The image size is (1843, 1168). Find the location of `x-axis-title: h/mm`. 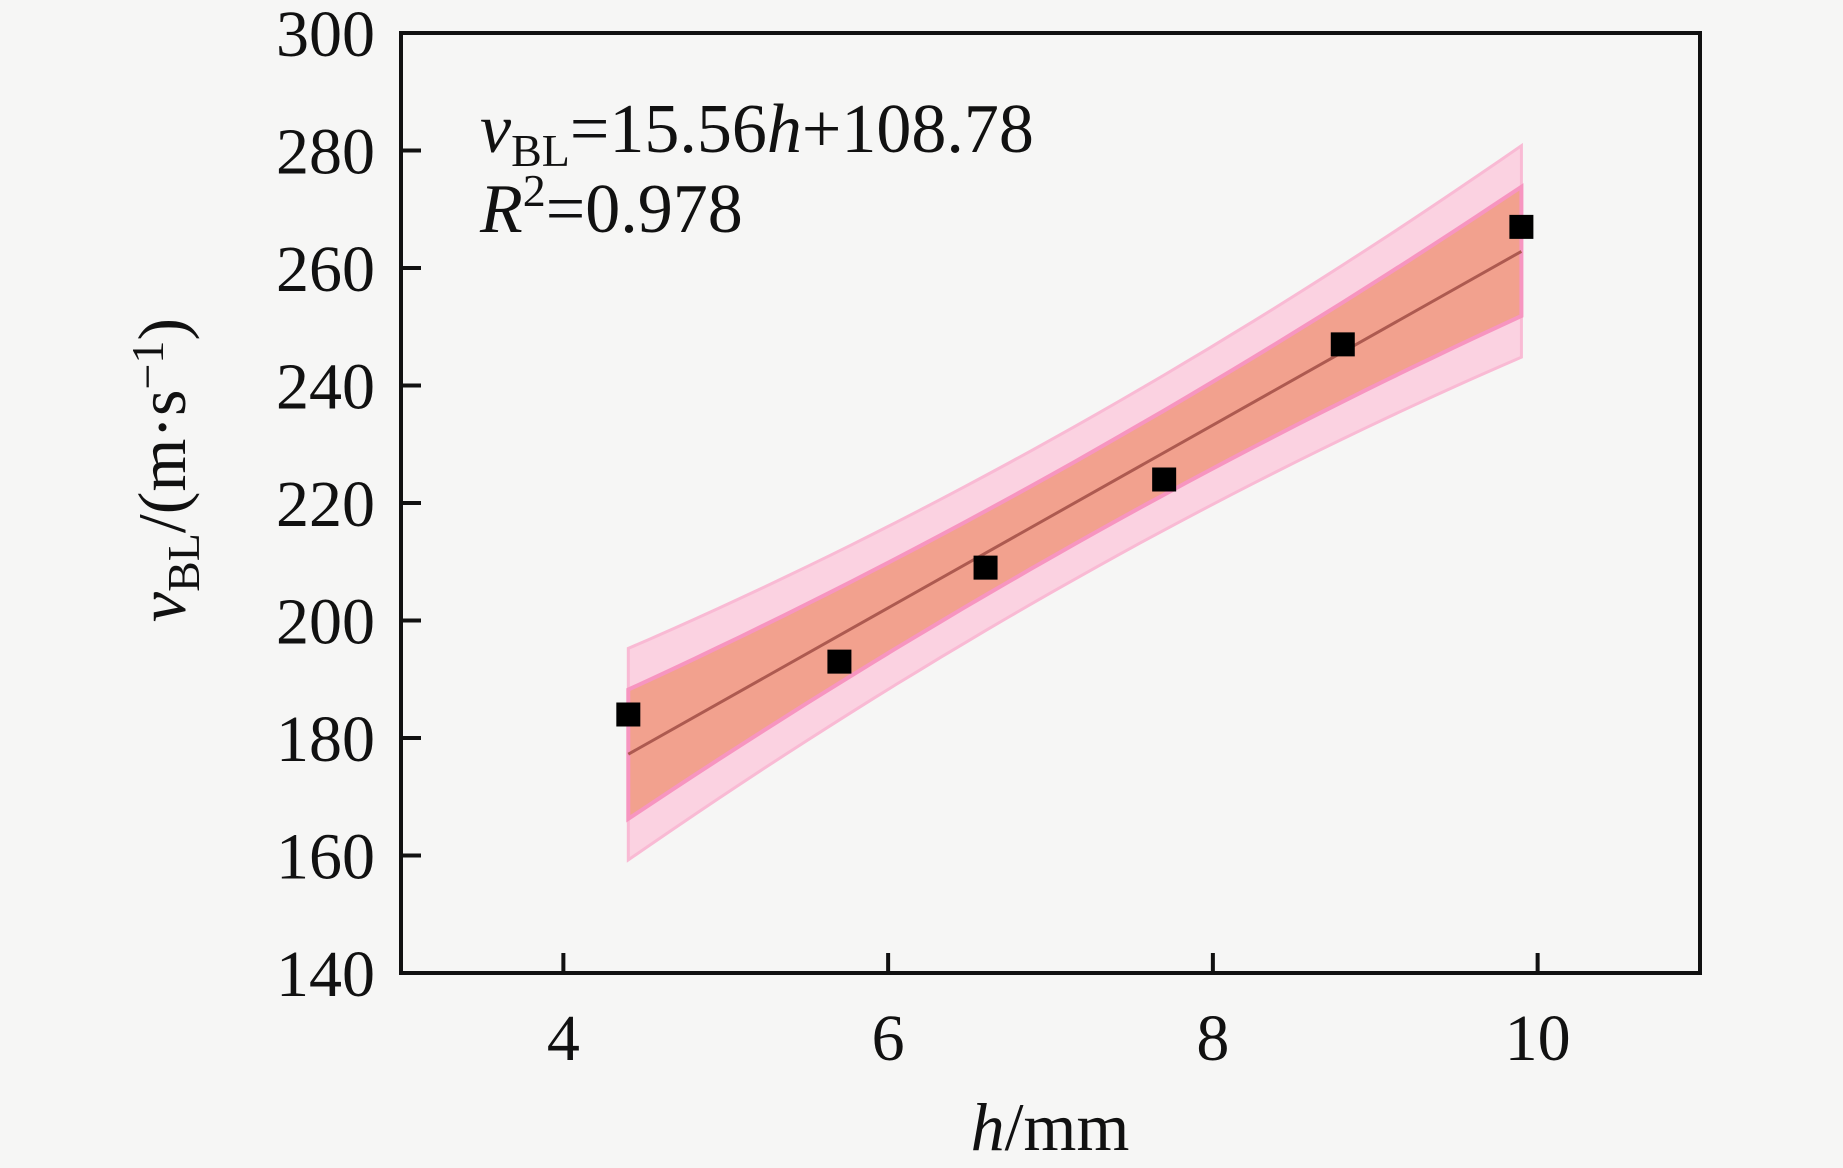

x-axis-title: h/mm is located at coordinates (1050, 1127).